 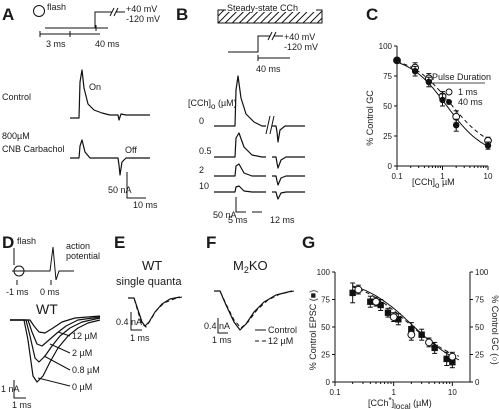 I want to click on panel-a-label: A, so click(x=8, y=14).